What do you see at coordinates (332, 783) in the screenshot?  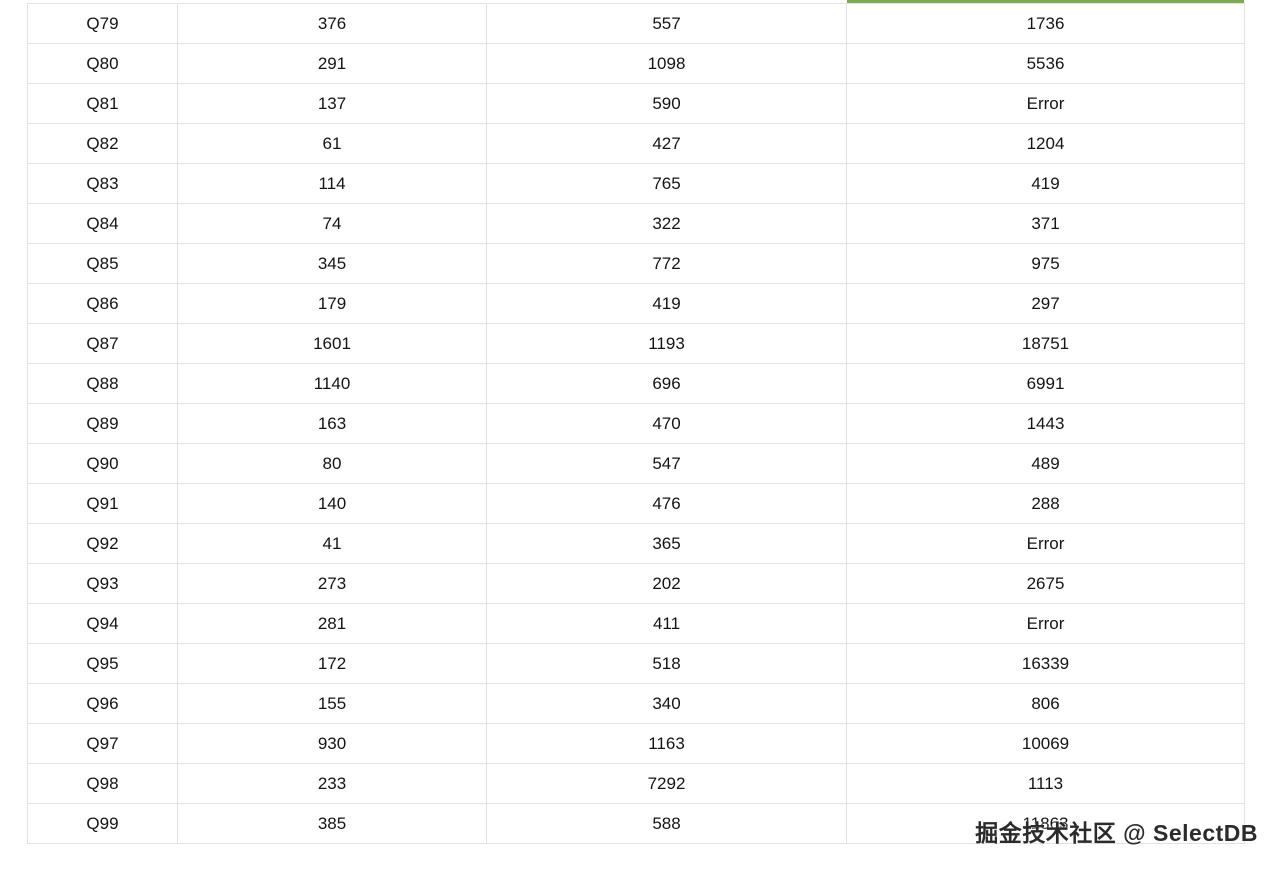 I see `value-cell: 233` at bounding box center [332, 783].